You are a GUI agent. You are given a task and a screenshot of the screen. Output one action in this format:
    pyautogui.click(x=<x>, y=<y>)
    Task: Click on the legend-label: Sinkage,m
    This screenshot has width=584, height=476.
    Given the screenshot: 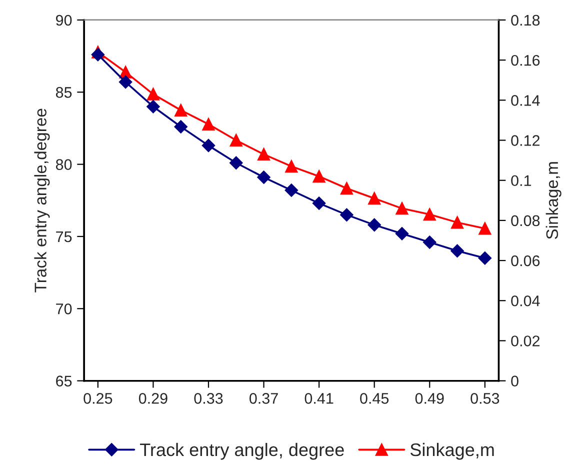 What is the action you would take?
    pyautogui.click(x=452, y=451)
    